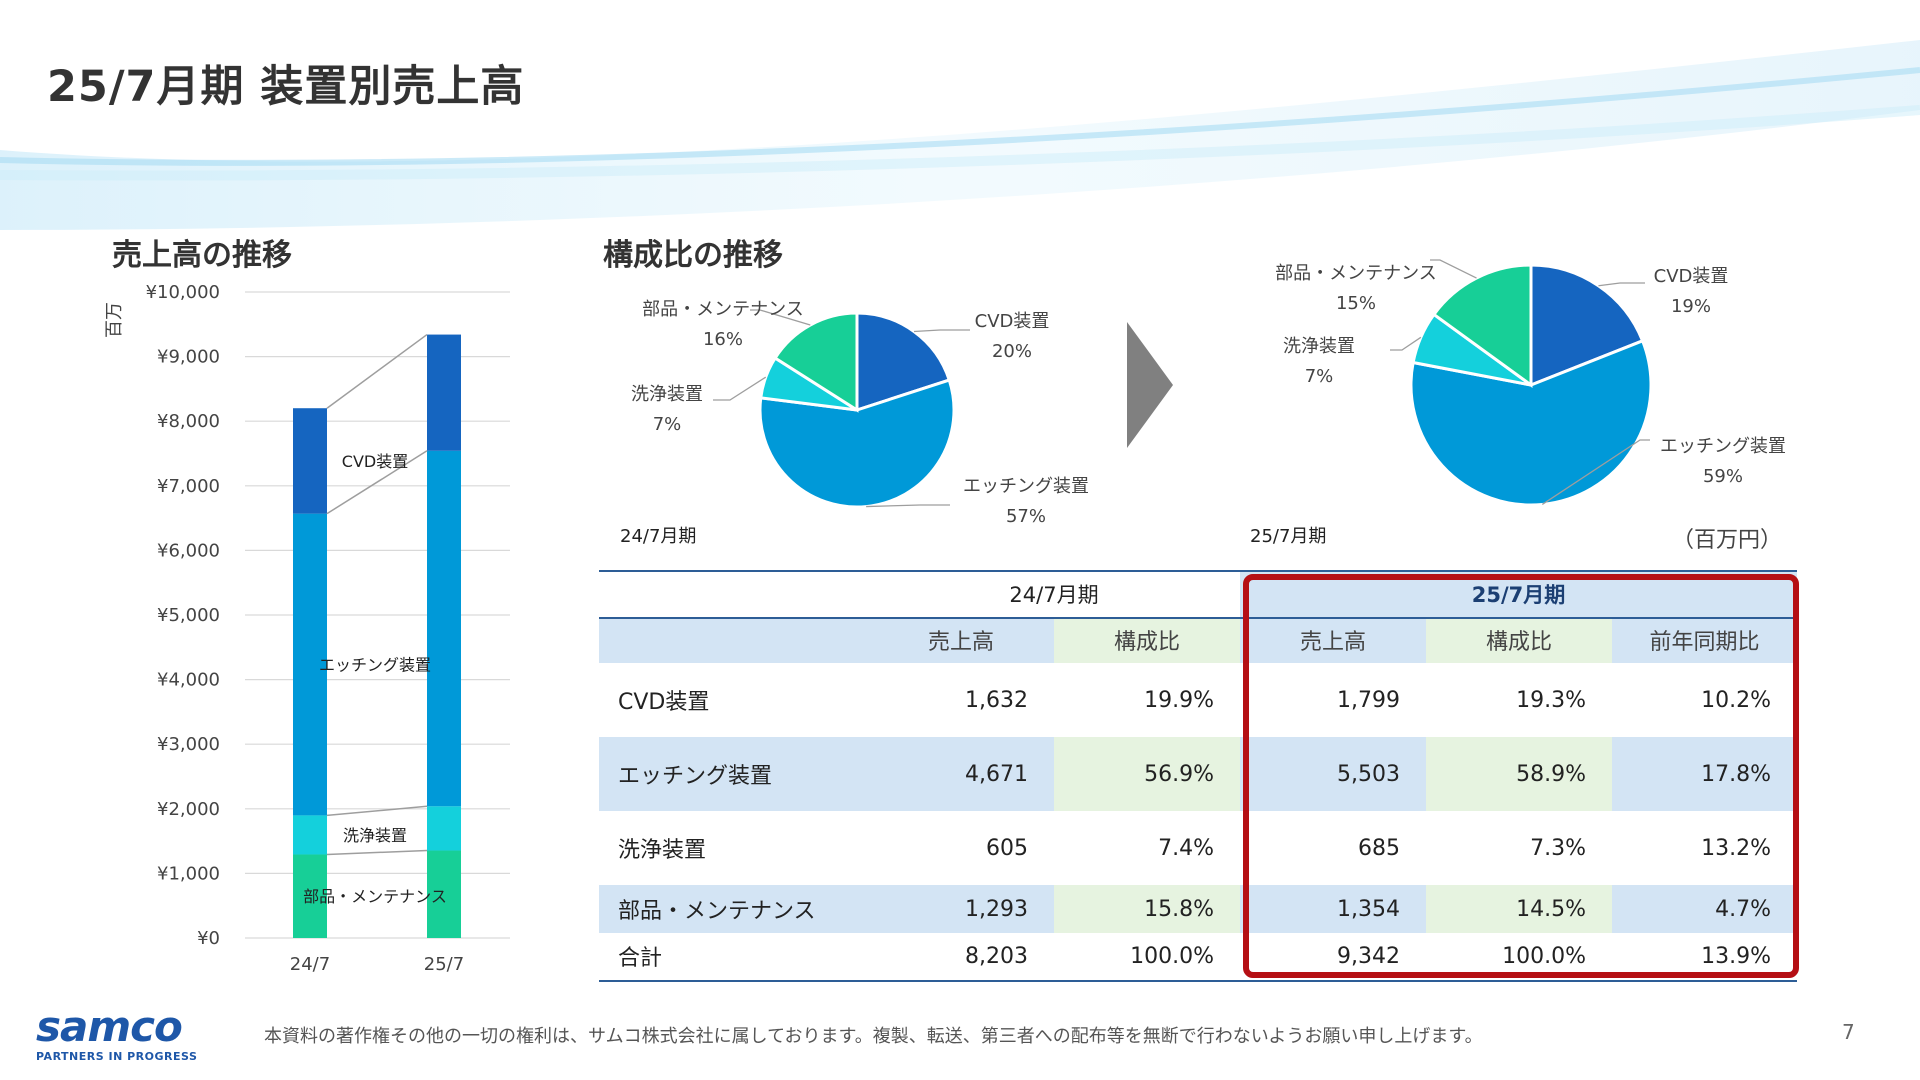 Image resolution: width=1920 pixels, height=1080 pixels. I want to click on table-top-rule, so click(1198, 571).